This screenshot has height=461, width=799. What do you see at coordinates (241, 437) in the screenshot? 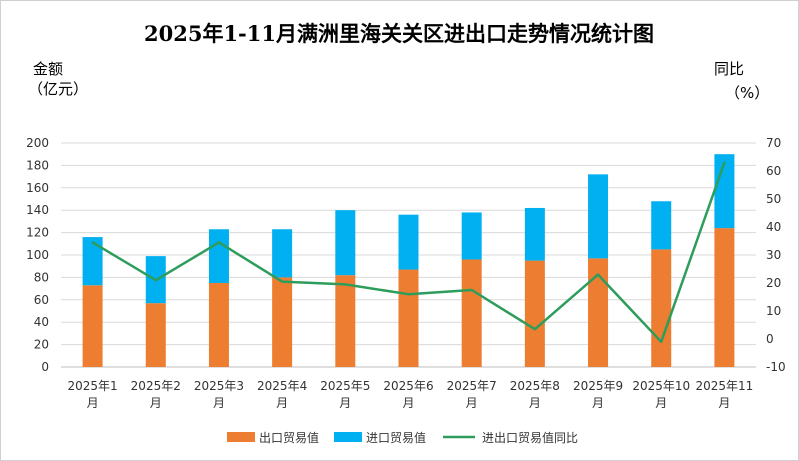
I see `legend-swatch-export` at bounding box center [241, 437].